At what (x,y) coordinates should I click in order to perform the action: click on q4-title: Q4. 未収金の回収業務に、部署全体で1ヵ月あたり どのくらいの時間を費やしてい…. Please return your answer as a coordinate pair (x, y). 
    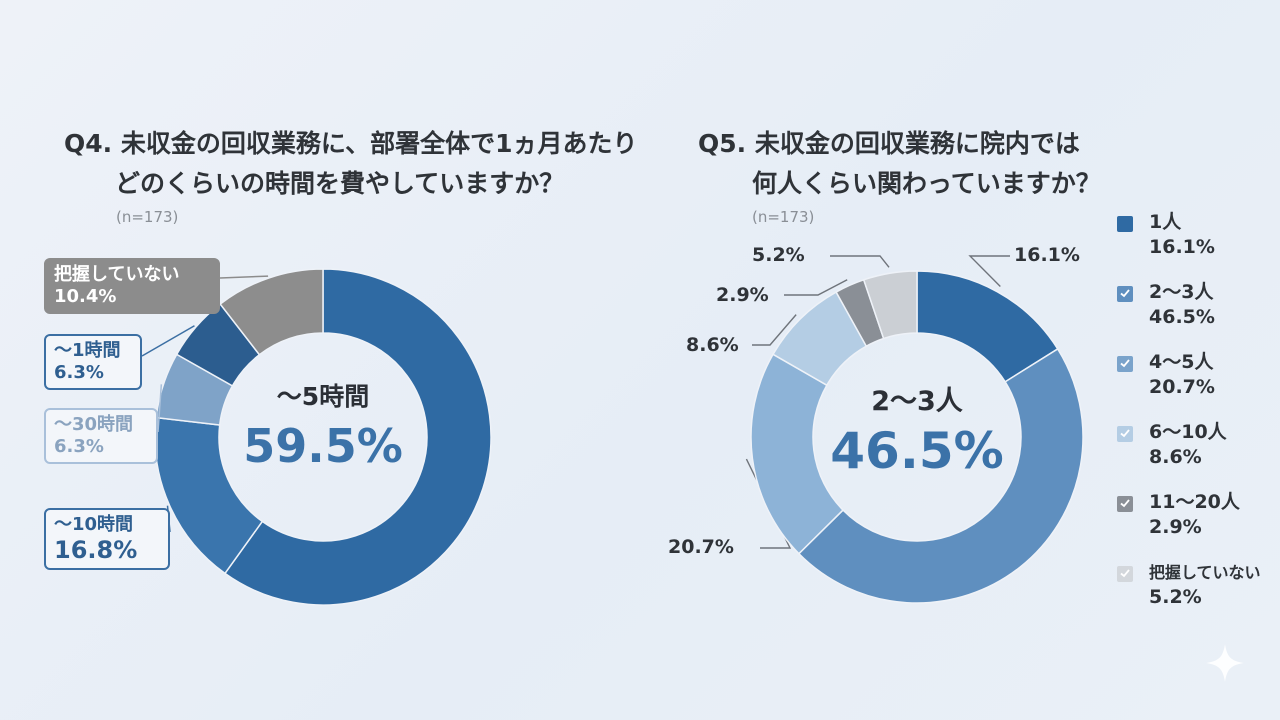
    Looking at the image, I should click on (351, 164).